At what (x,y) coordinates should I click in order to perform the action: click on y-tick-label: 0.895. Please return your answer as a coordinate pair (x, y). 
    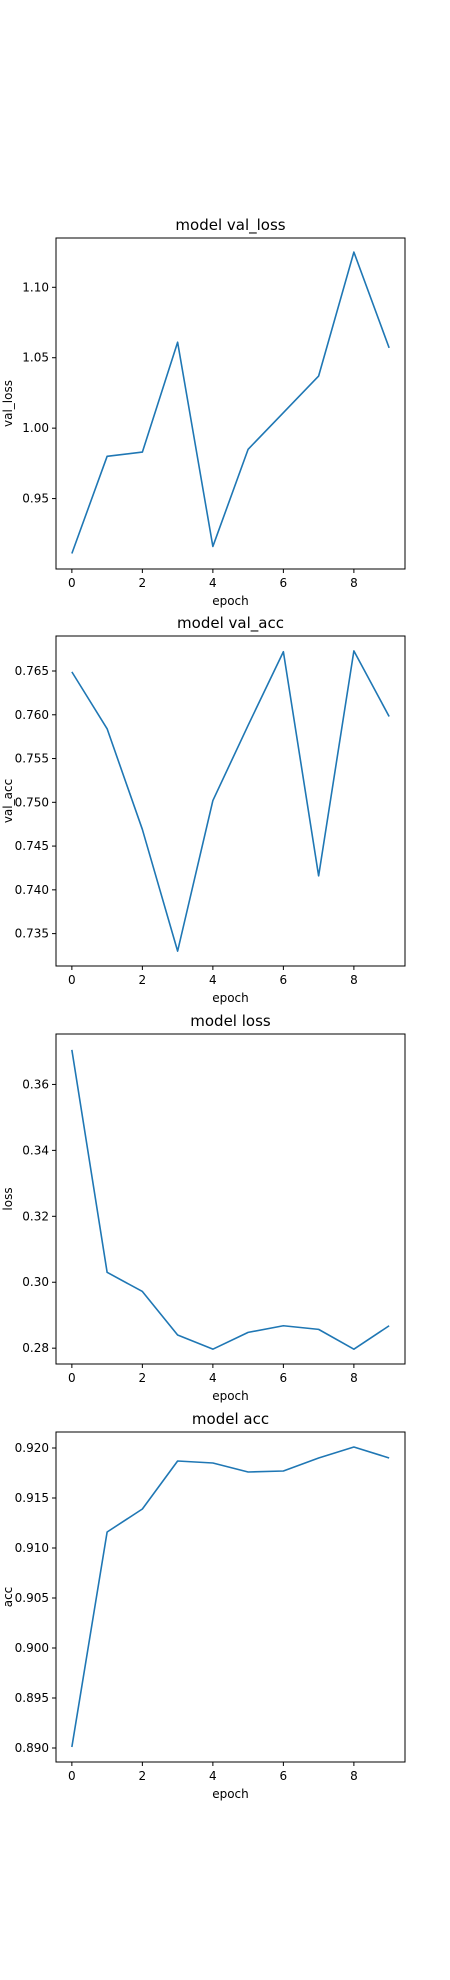
    Looking at the image, I should click on (32, 1698).